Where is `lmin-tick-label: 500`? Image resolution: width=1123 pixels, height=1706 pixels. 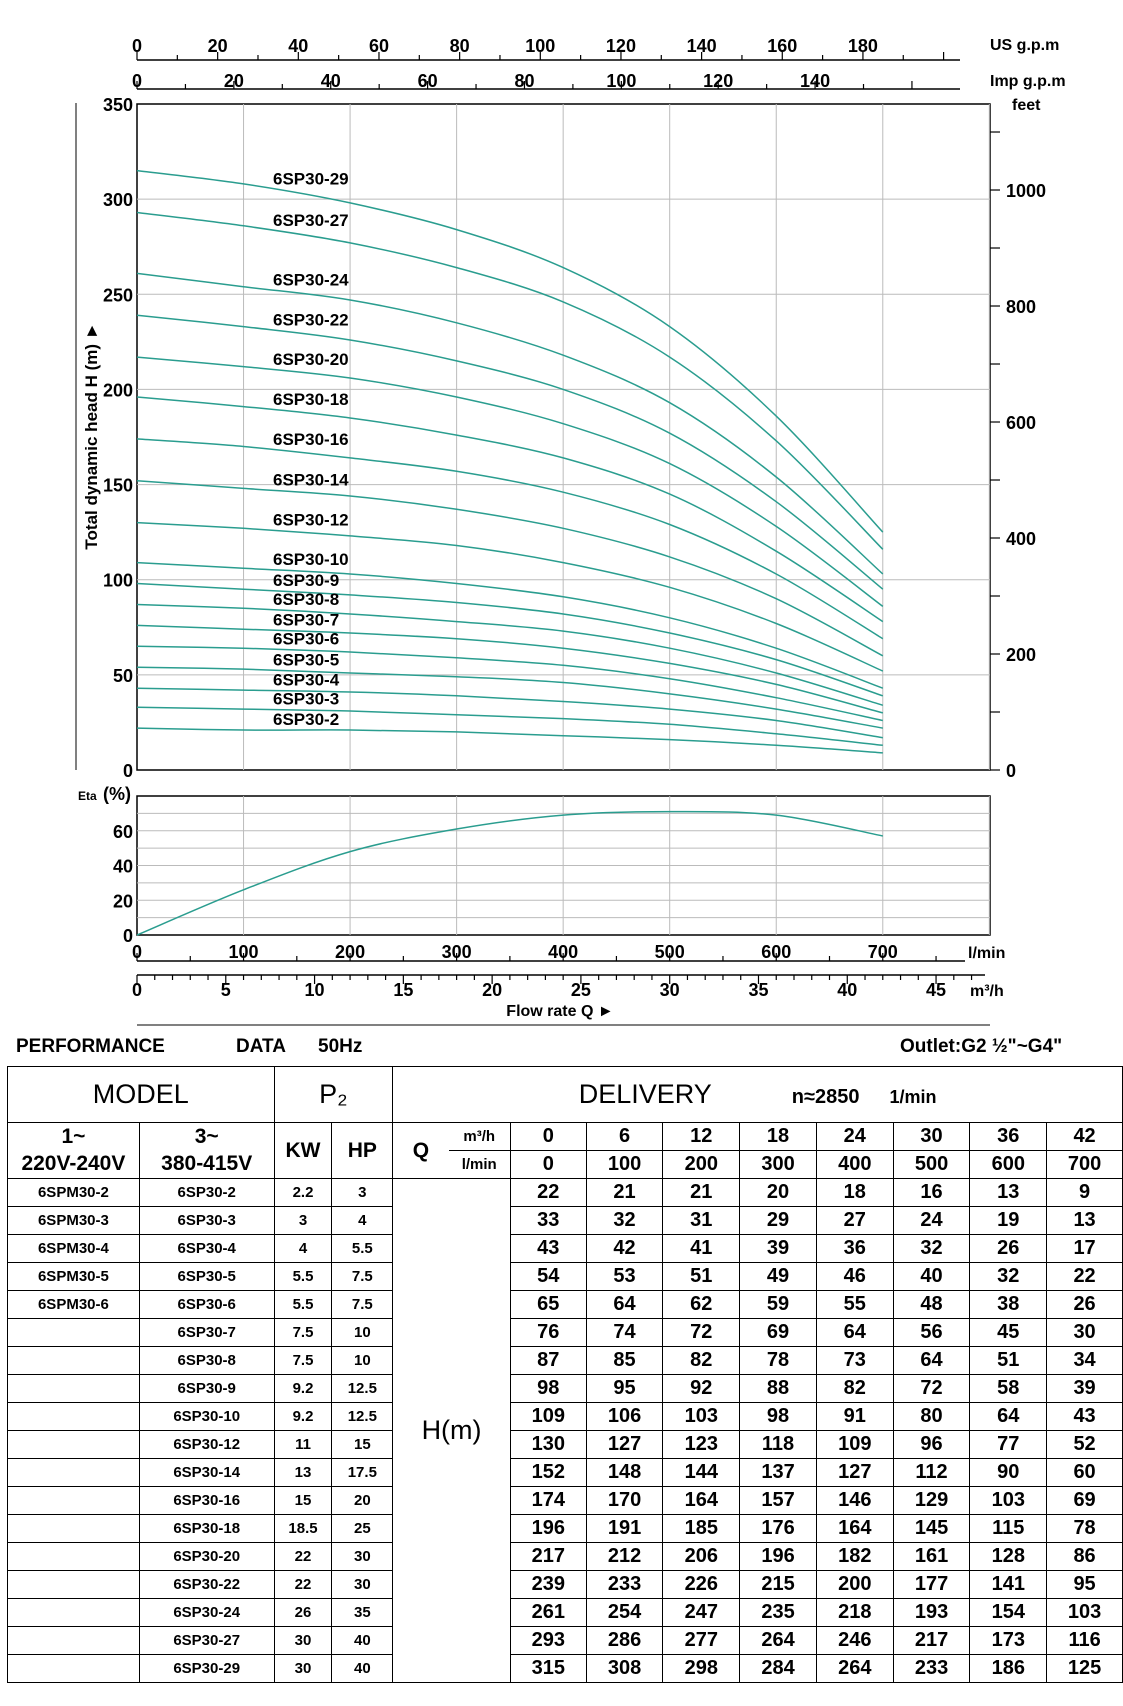
lmin-tick-label: 500 is located at coordinates (670, 952).